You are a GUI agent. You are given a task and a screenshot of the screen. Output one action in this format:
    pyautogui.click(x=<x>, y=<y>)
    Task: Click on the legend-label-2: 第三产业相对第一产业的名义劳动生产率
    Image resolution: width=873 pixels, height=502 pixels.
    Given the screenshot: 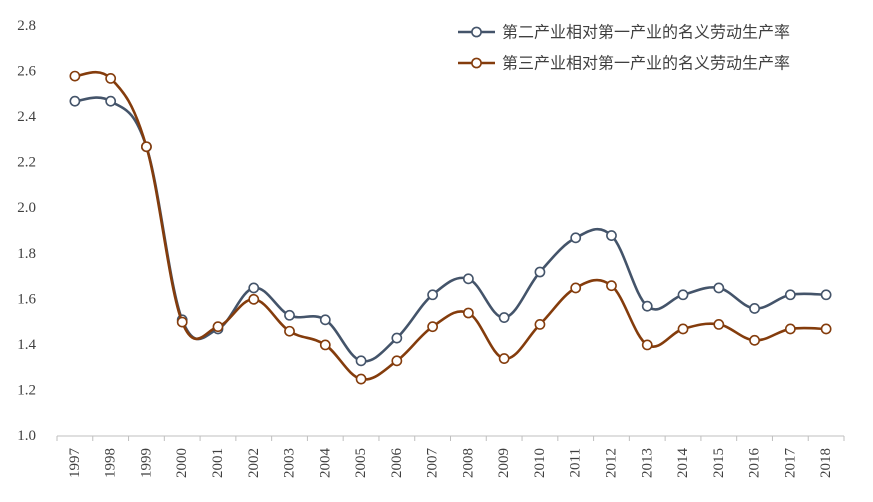 What is the action you would take?
    pyautogui.click(x=646, y=63)
    